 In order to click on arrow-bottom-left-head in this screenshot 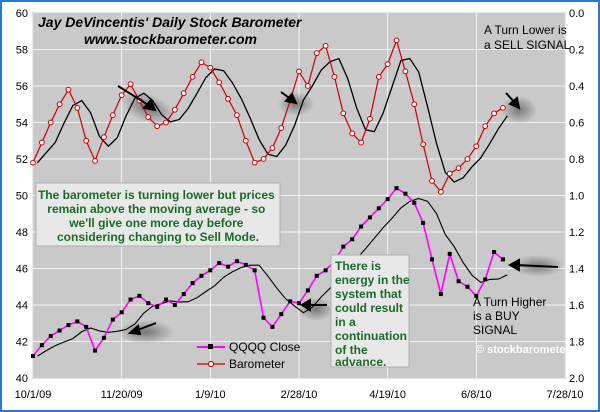, I will do `click(134, 330)`.